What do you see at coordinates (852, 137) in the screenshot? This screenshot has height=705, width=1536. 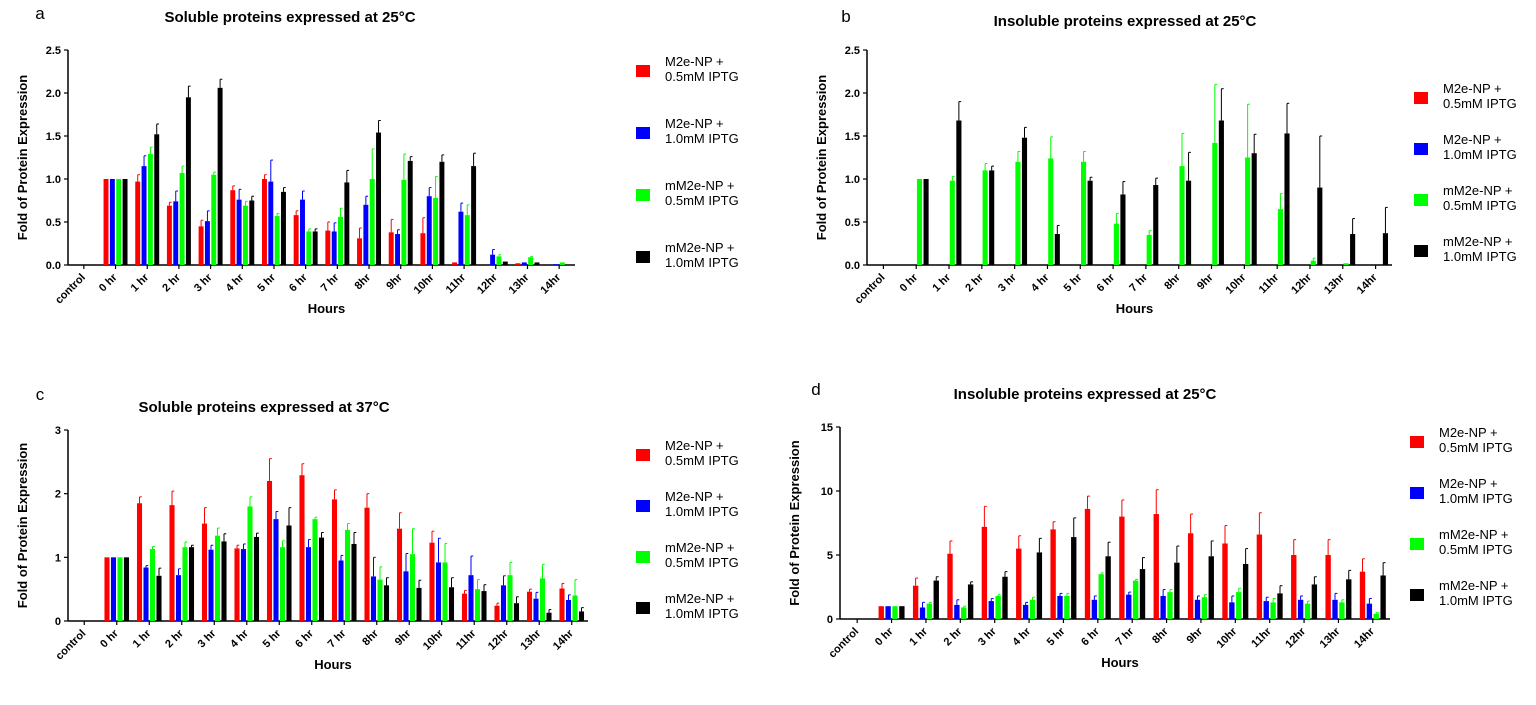 I see `y-tick-label: 1.5` at bounding box center [852, 137].